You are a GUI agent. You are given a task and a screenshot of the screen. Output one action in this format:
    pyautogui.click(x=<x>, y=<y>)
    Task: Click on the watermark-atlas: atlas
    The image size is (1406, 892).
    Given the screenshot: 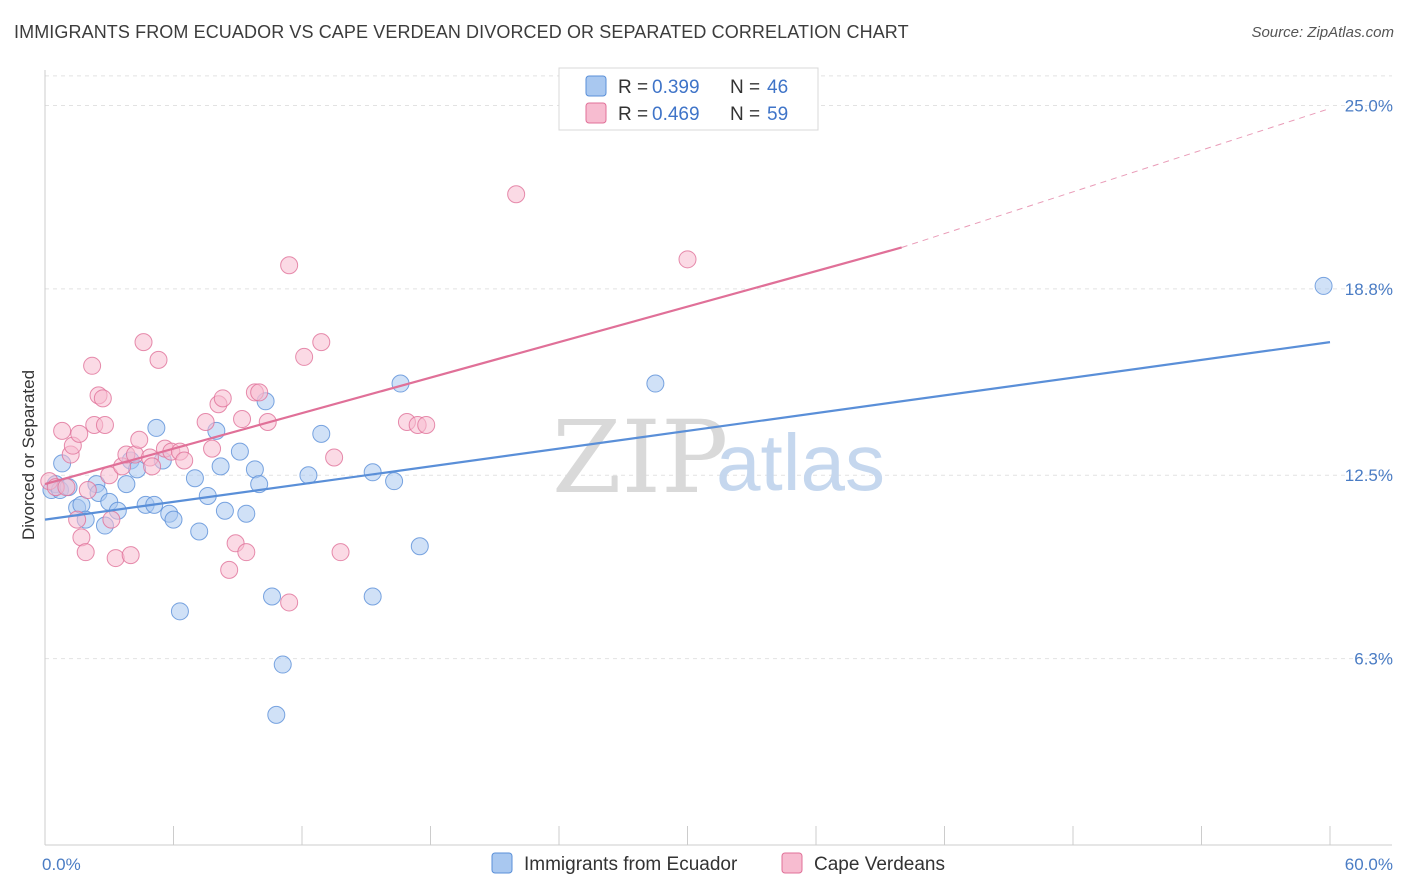 What is the action you would take?
    pyautogui.click(x=800, y=462)
    